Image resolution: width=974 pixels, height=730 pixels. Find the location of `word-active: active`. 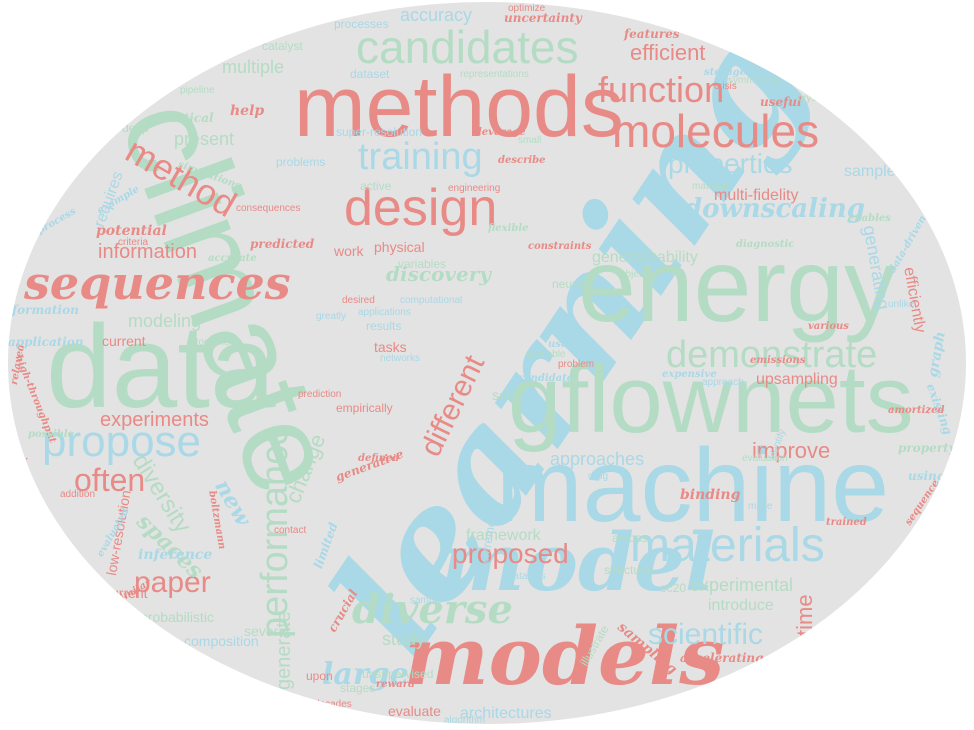

word-active: active is located at coordinates (376, 186).